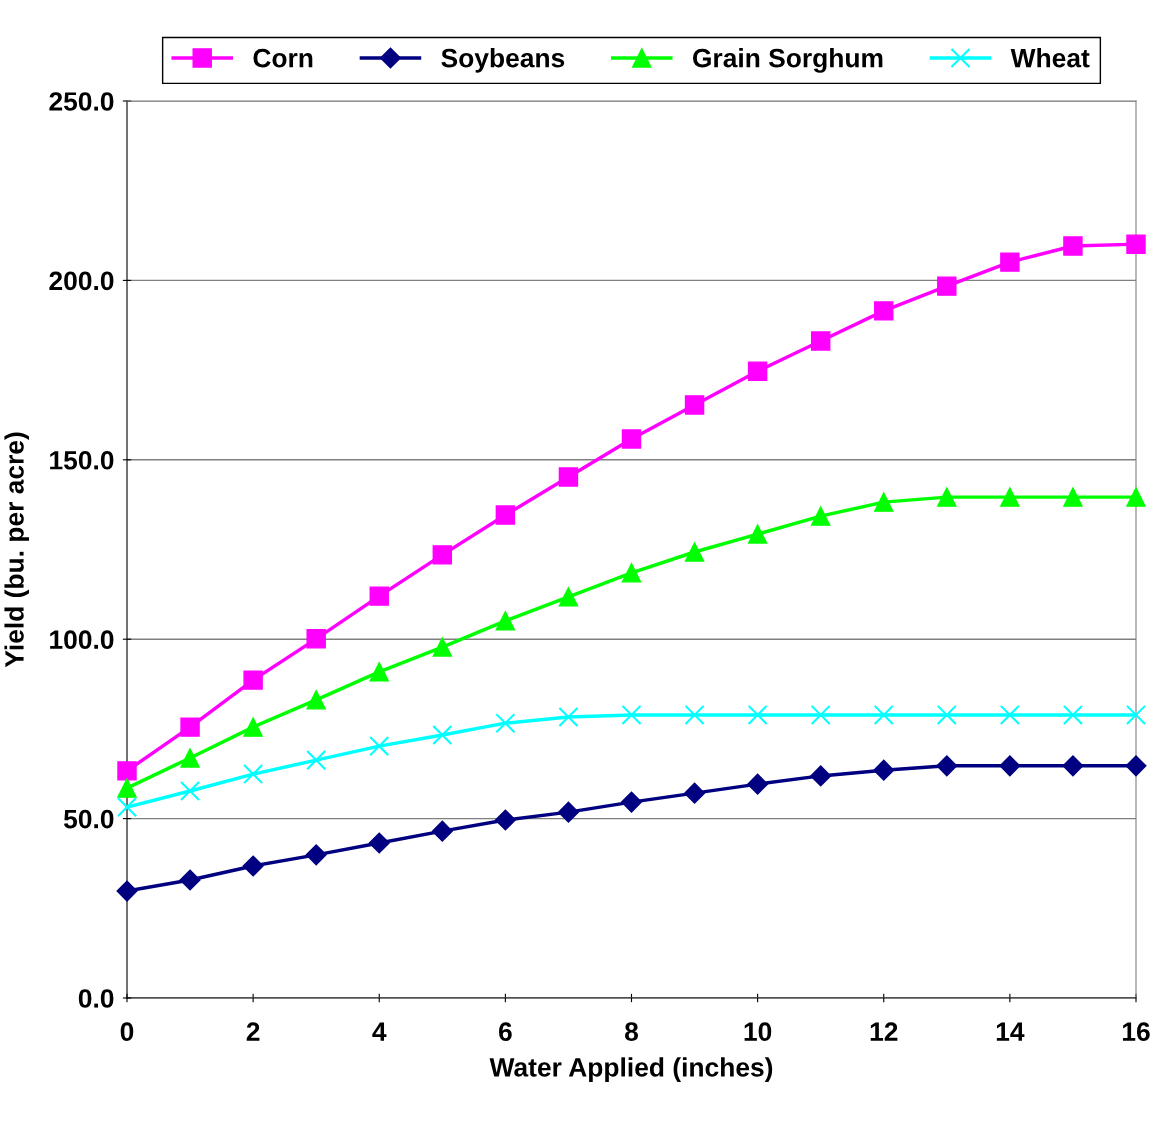  I want to click on x-tick-label: 10, so click(758, 1031).